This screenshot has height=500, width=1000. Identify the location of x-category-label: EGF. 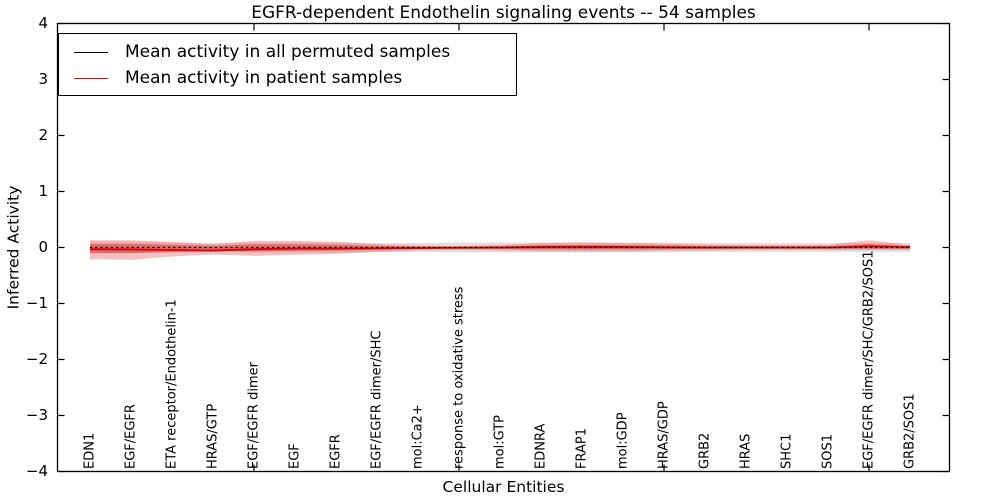
(295, 456).